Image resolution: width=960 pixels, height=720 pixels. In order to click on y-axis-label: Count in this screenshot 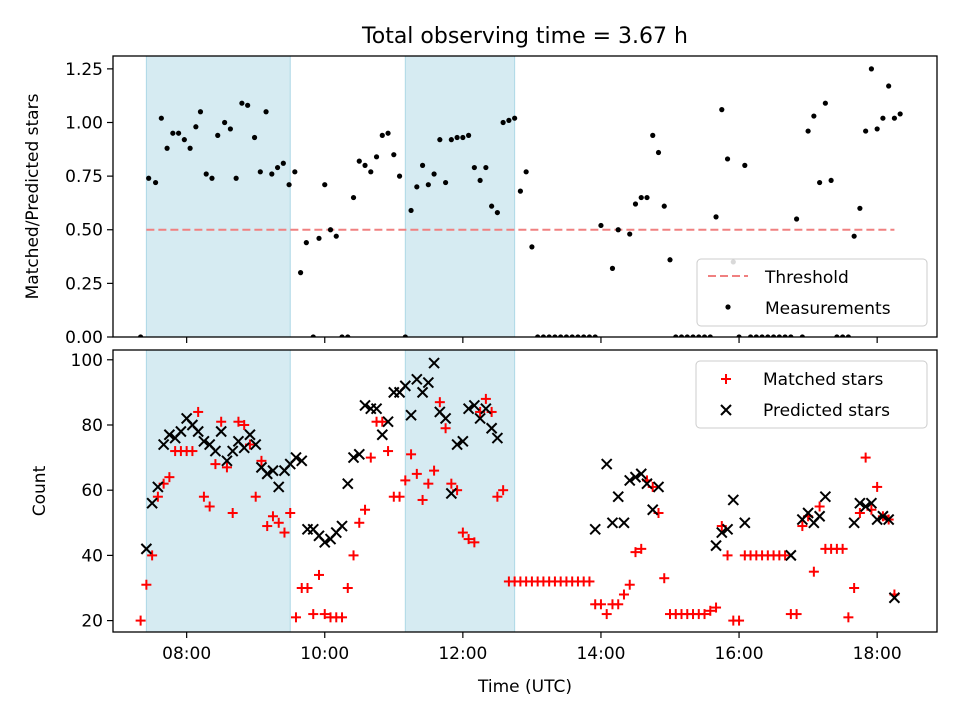, I will do `click(40, 490)`.